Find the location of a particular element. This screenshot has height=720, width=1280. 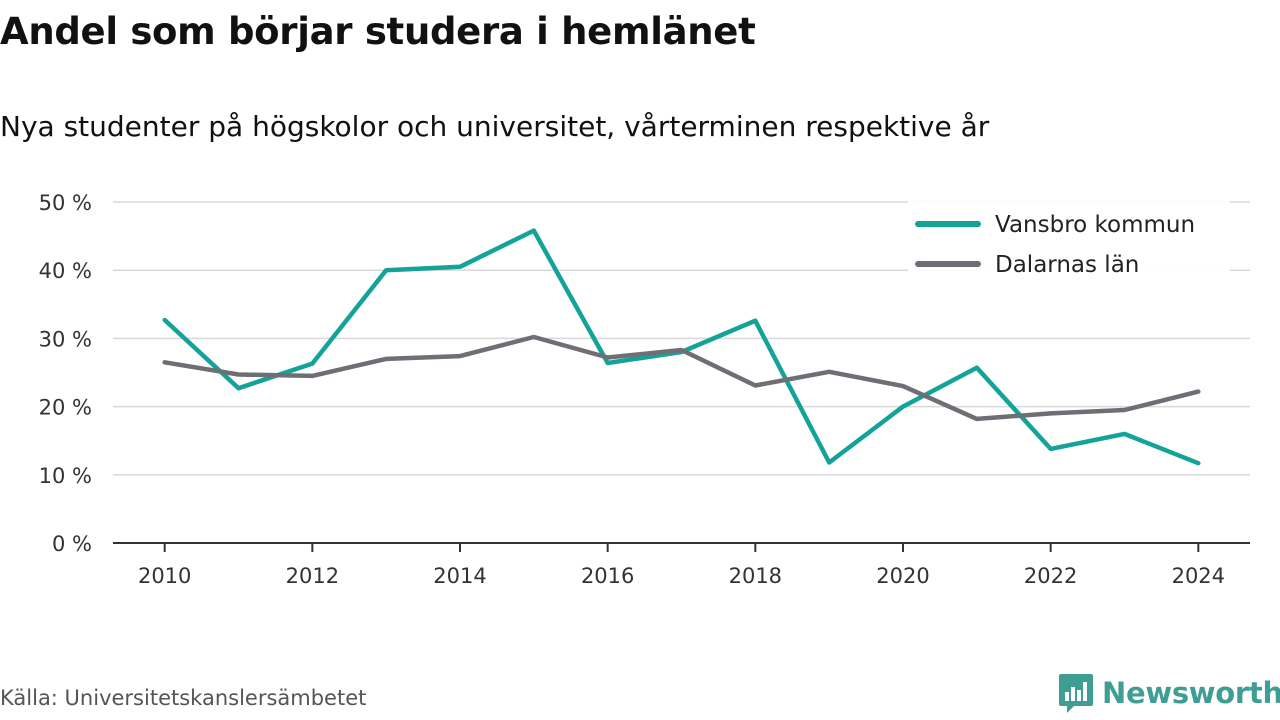

x-tick-label: 2014 is located at coordinates (459, 576).